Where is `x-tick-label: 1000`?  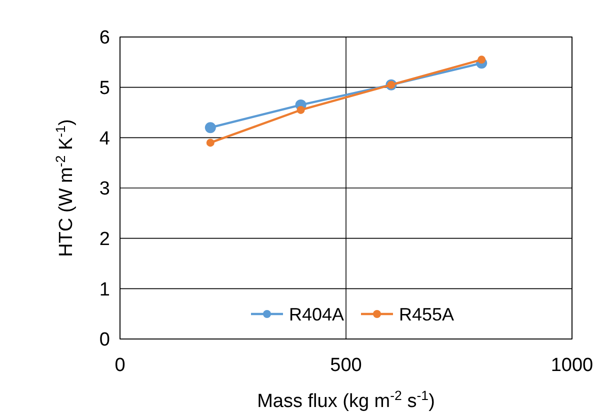
x-tick-label: 1000 is located at coordinates (572, 365).